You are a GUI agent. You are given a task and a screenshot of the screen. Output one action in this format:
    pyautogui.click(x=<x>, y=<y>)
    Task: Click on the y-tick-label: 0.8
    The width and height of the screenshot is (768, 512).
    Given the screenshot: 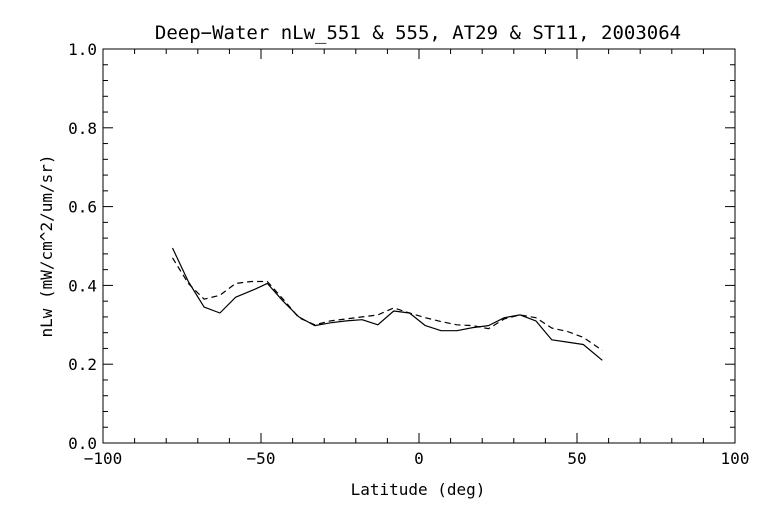 What is the action you would take?
    pyautogui.click(x=82, y=128)
    